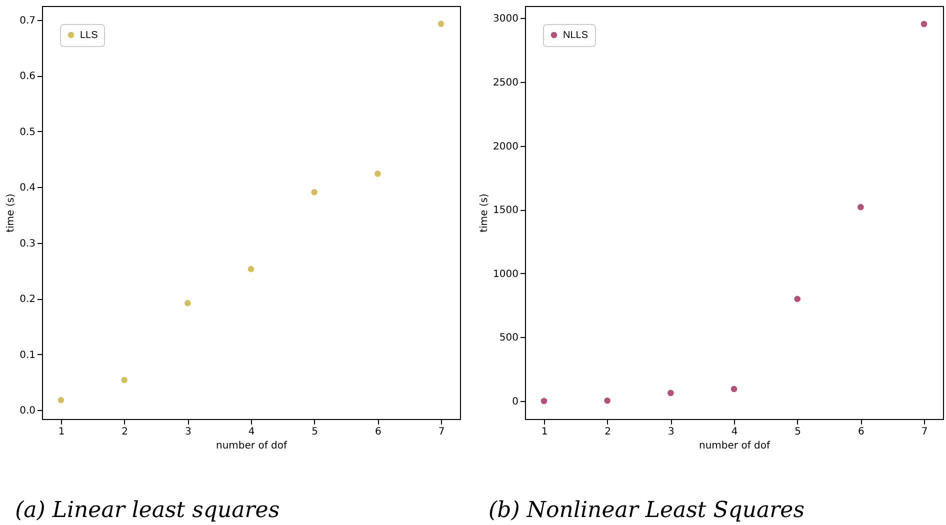  Describe the element at coordinates (89, 35) in the screenshot. I see `legend-label: LLS` at that location.